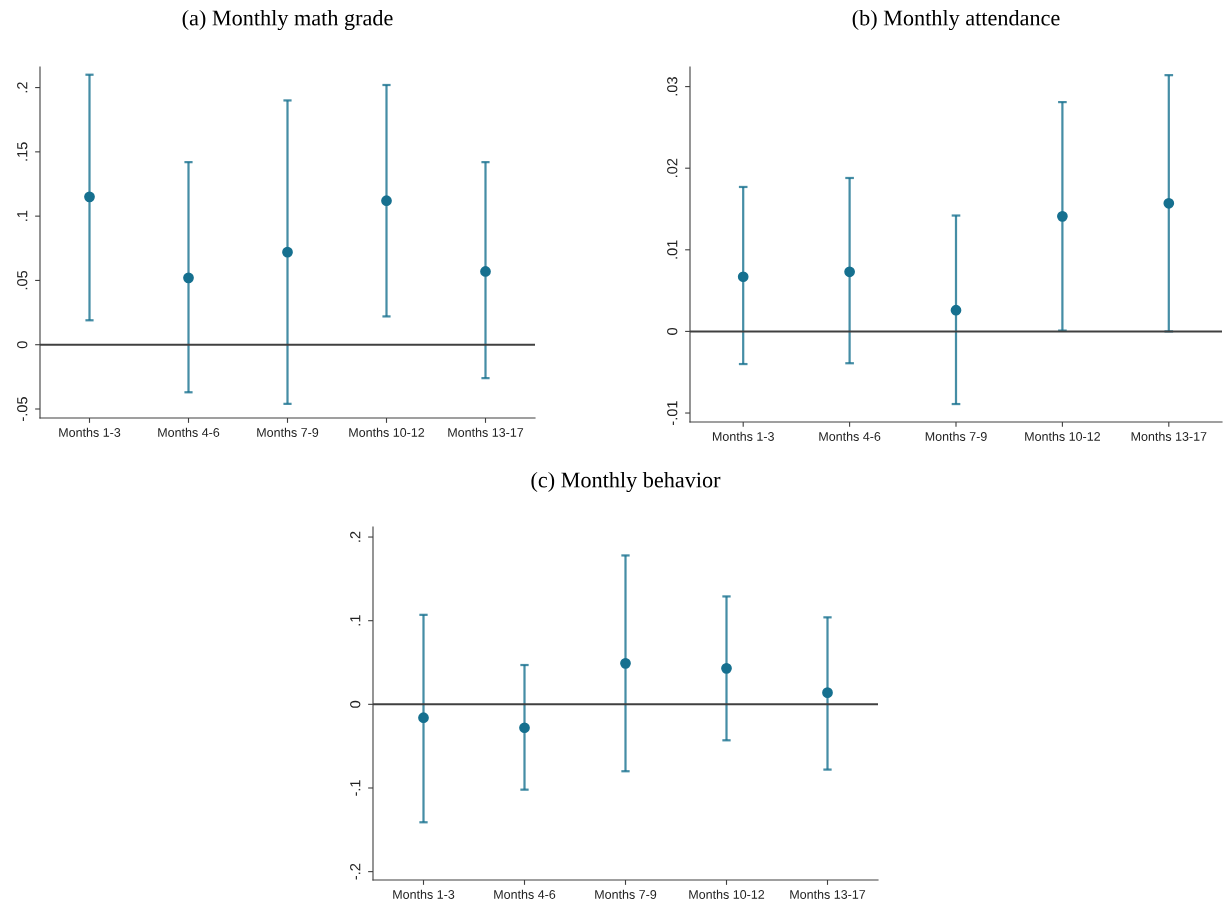 Image resolution: width=1225 pixels, height=913 pixels. Describe the element at coordinates (22, 151) in the screenshot. I see `y-tick-label: .15` at that location.